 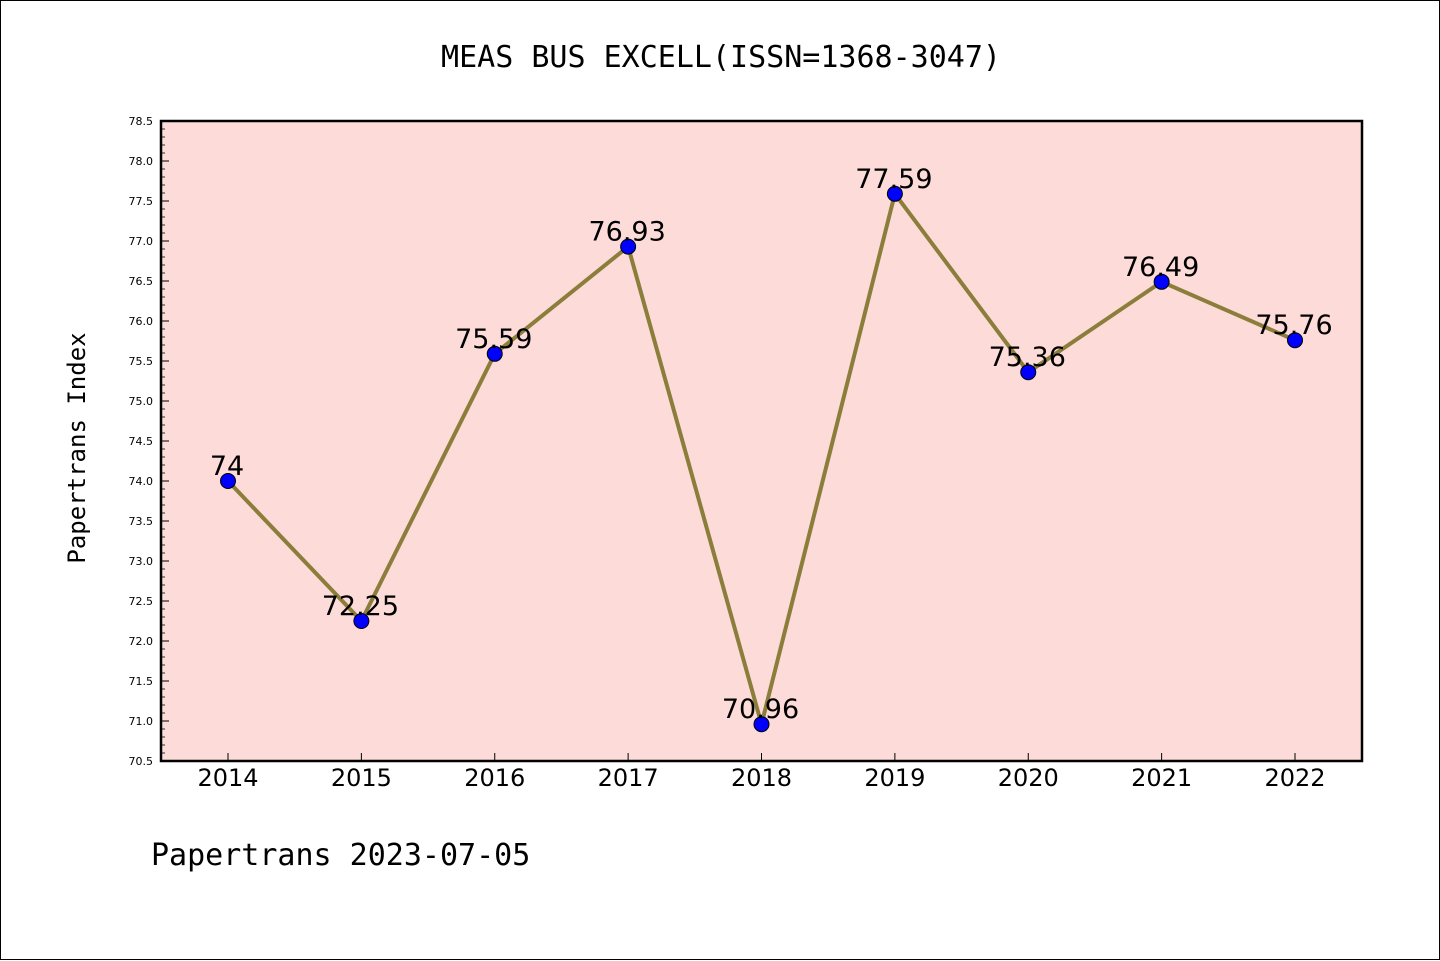 I want to click on y-tick-label: 75.0, so click(x=141, y=401).